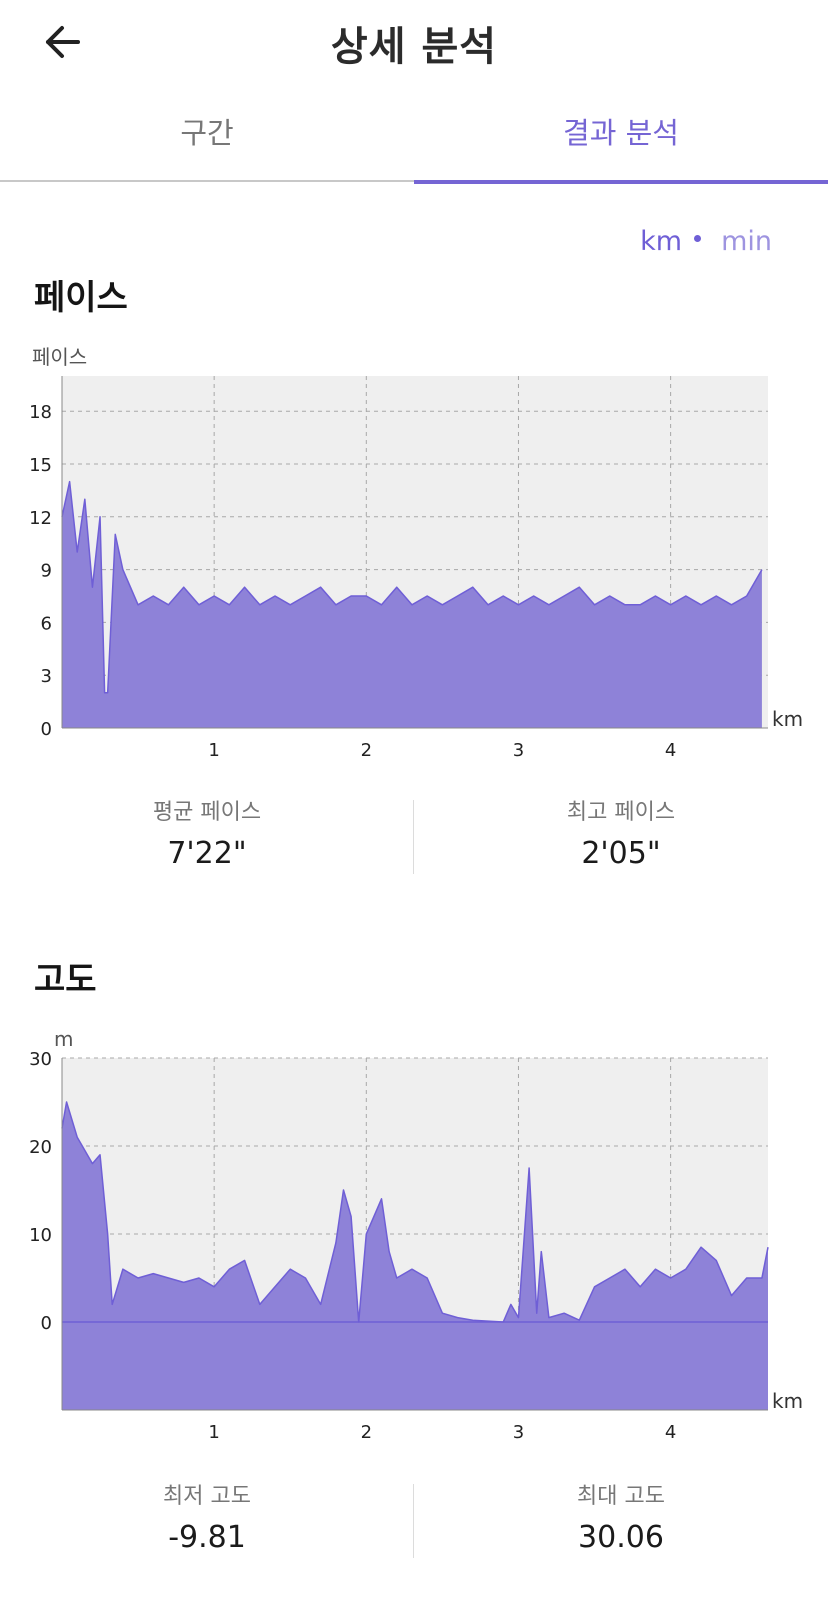  I want to click on max-elevation-stat: 최대 고도 30.06, so click(621, 1516).